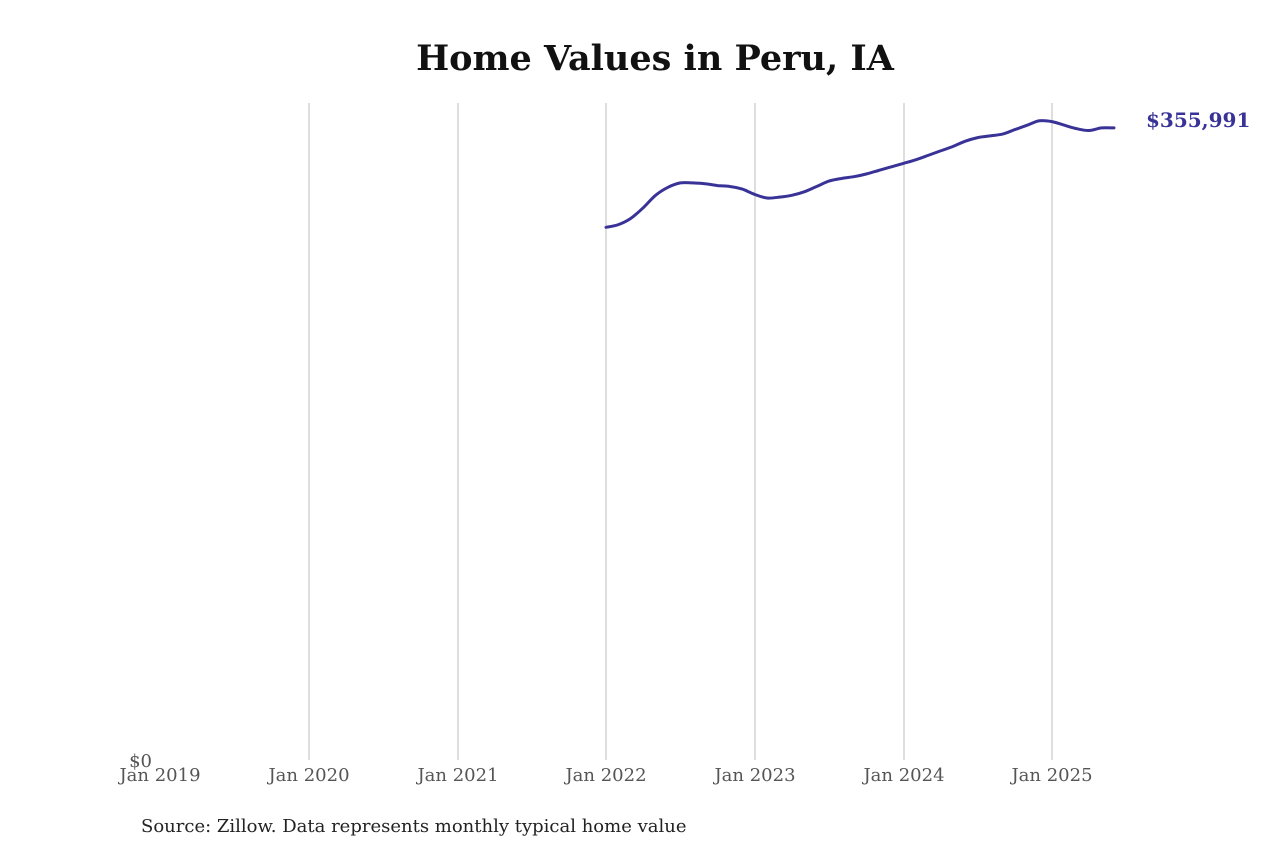 This screenshot has width=1280, height=853. I want to click on y-tick-label: $0, so click(140, 761).